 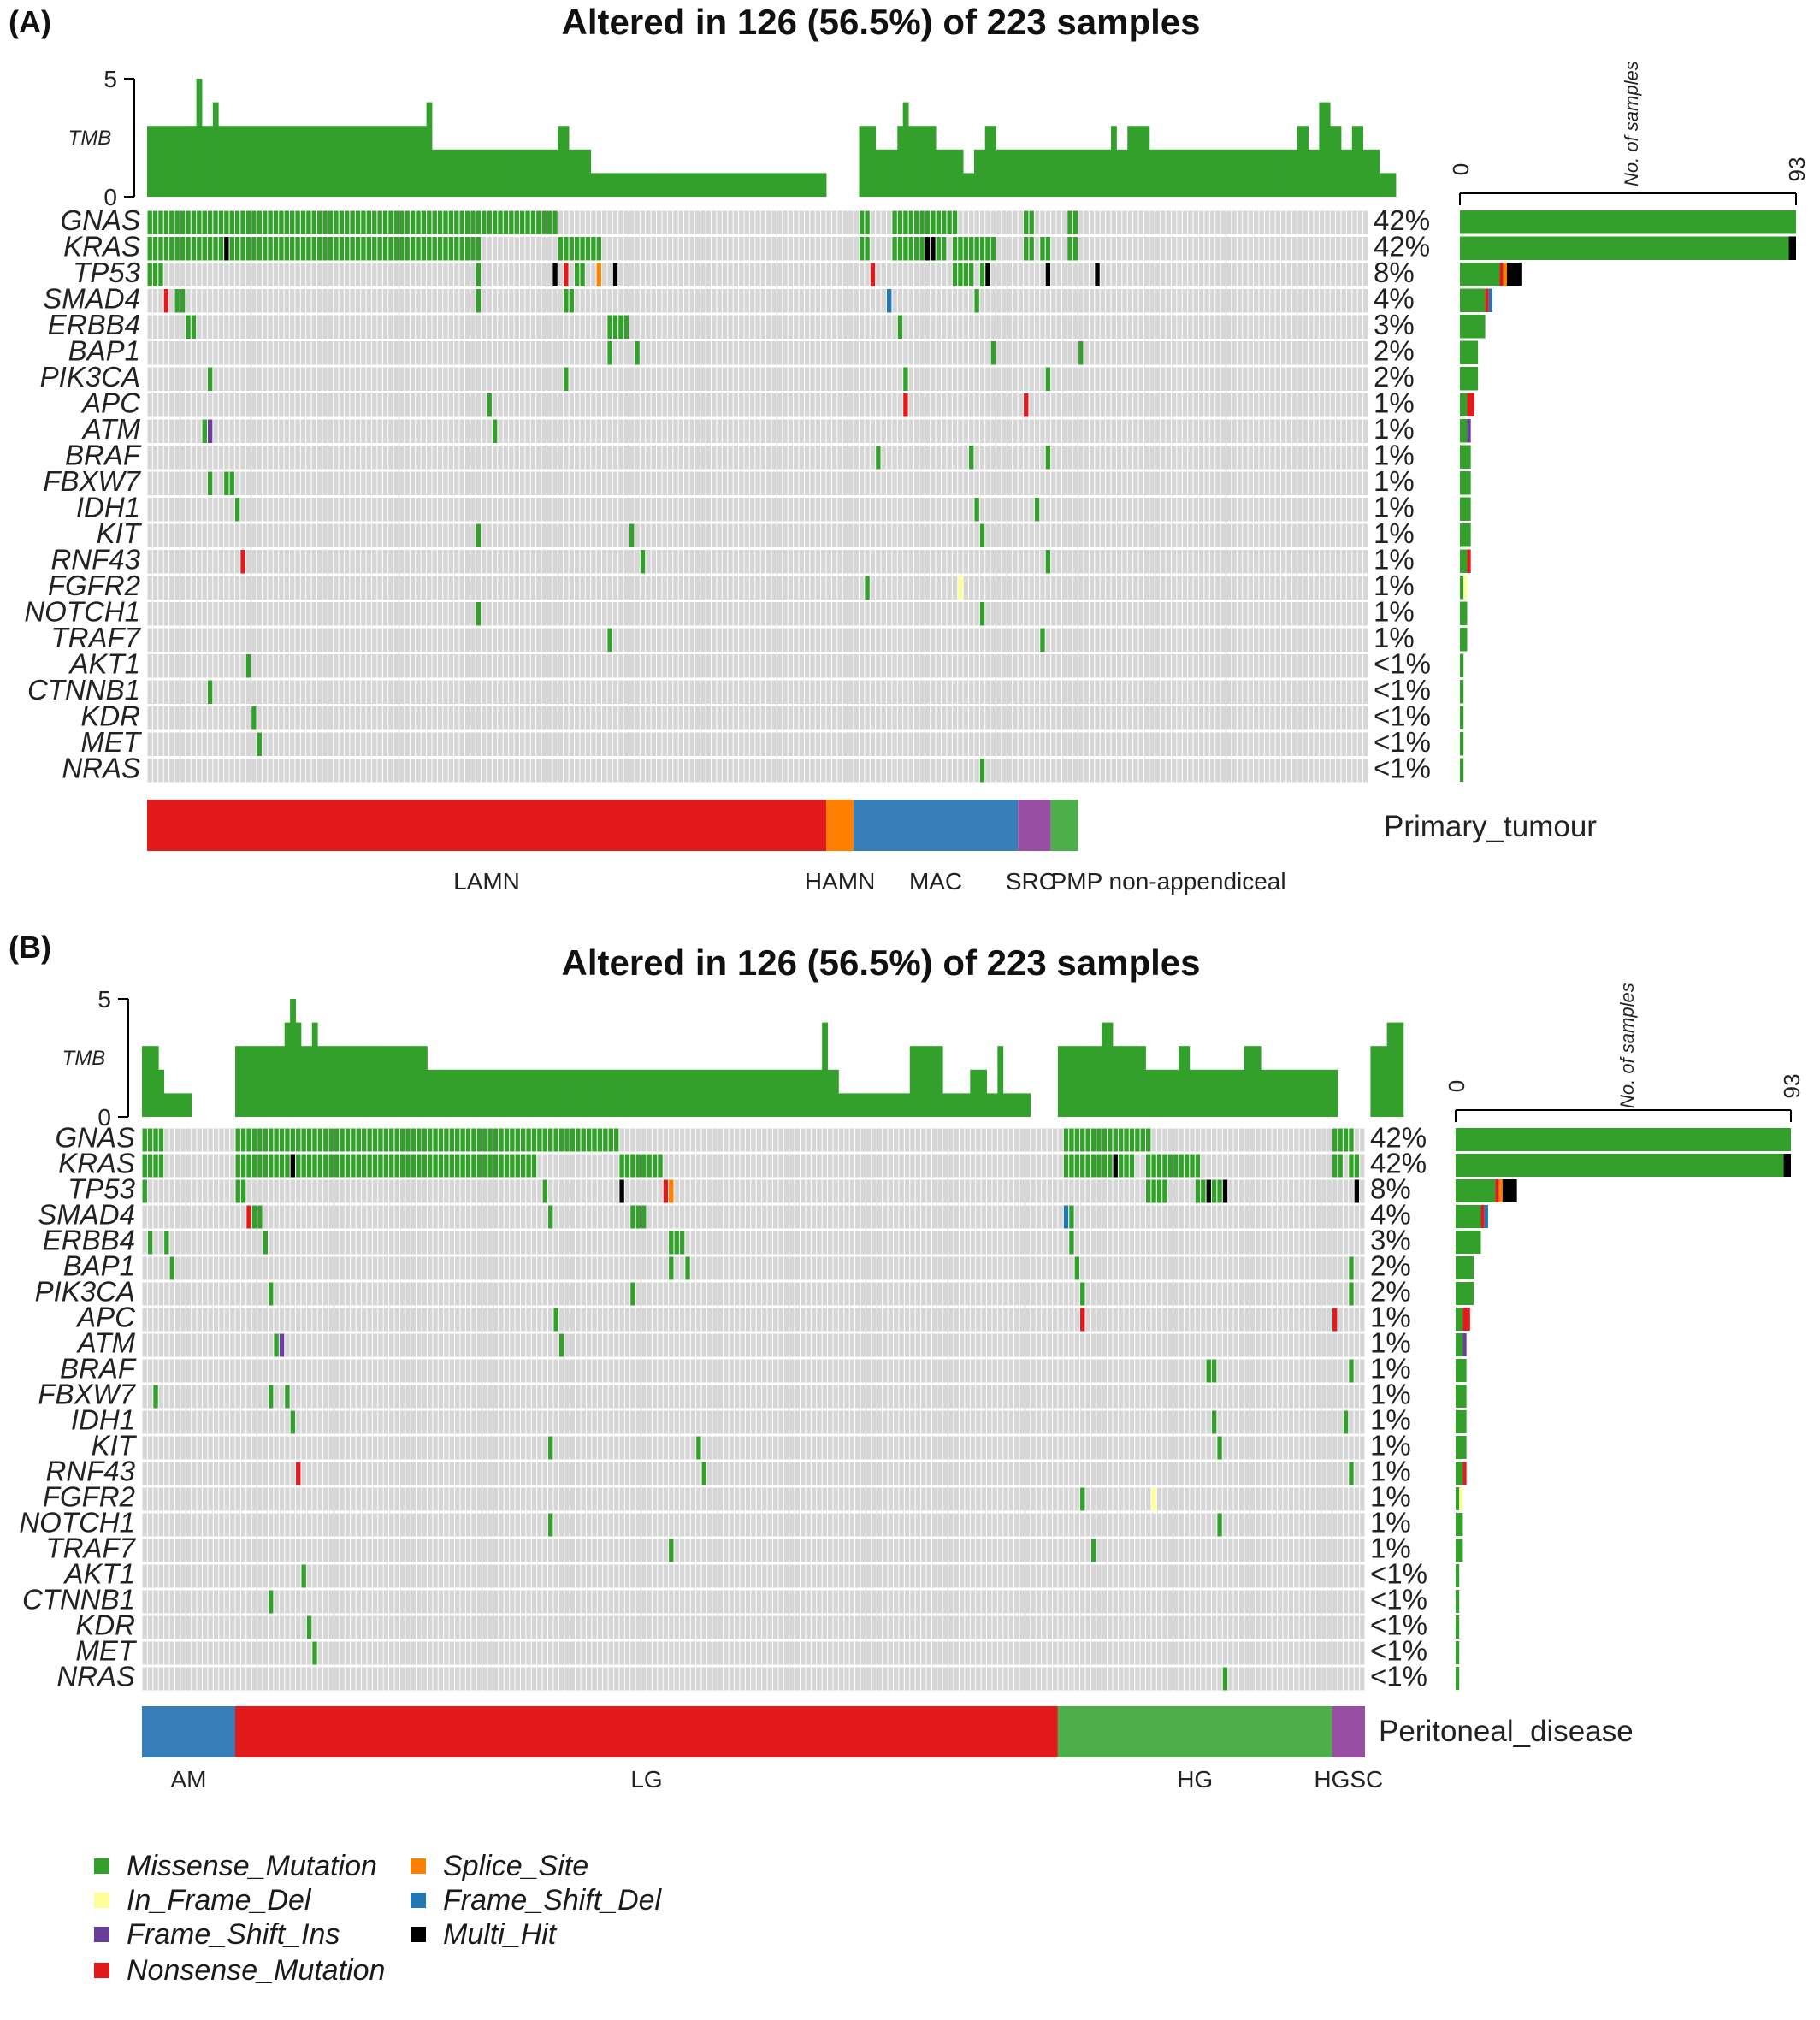 I want to click on gene-label: FBXW7, so click(x=87, y=1393).